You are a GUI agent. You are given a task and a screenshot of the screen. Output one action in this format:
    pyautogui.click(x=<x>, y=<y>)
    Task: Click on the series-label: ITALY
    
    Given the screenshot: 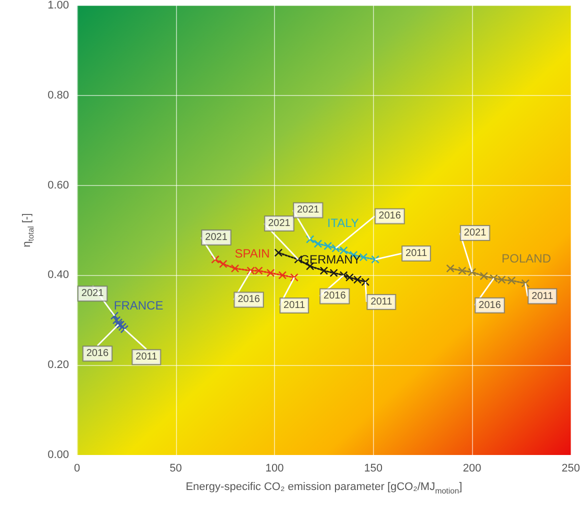 What is the action you would take?
    pyautogui.click(x=343, y=223)
    